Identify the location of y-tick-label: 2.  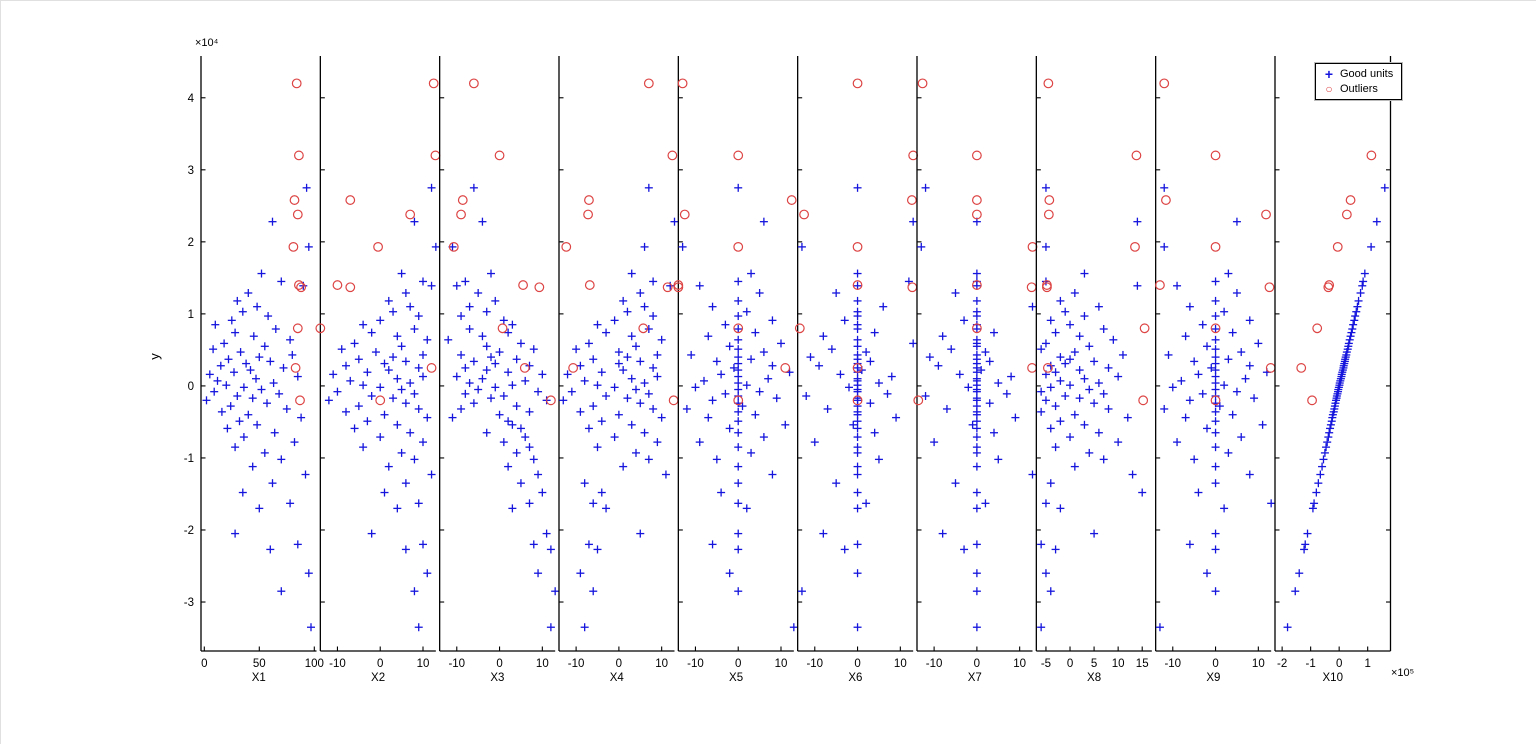
(191, 243).